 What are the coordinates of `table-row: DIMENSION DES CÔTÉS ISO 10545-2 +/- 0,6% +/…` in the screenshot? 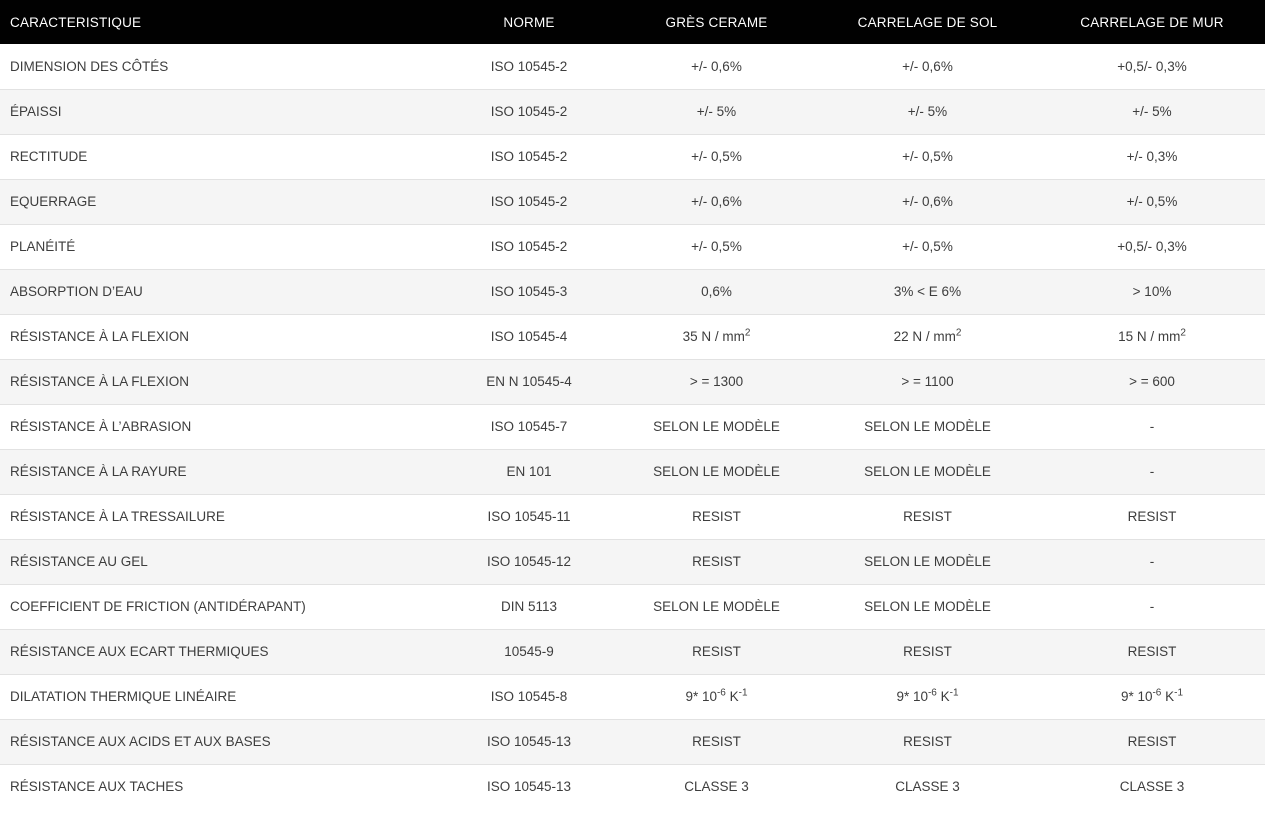 It's located at (632, 66).